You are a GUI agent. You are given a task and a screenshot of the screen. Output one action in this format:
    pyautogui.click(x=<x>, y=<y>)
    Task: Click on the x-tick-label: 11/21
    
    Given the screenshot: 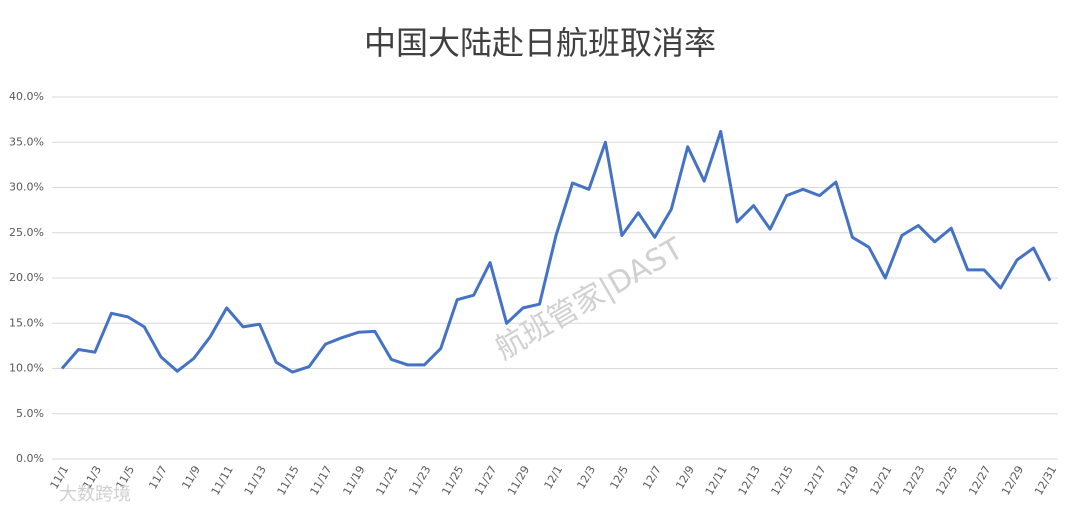 What is the action you would take?
    pyautogui.click(x=386, y=481)
    